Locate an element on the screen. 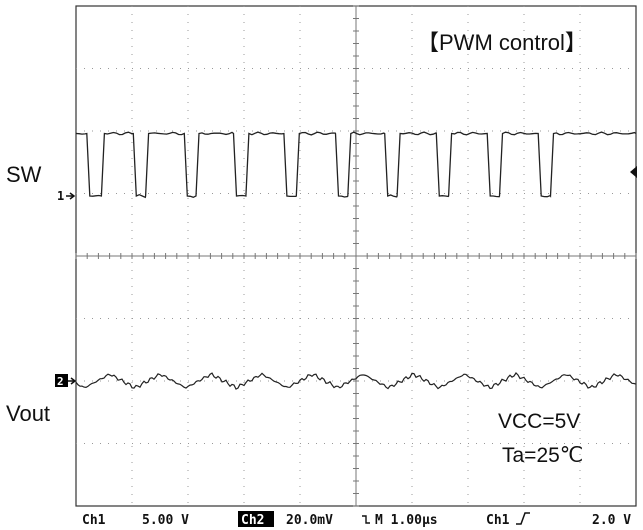 Image resolution: width=643 pixels, height=530 pixels. ch2-name: Ch2 is located at coordinates (252, 520).